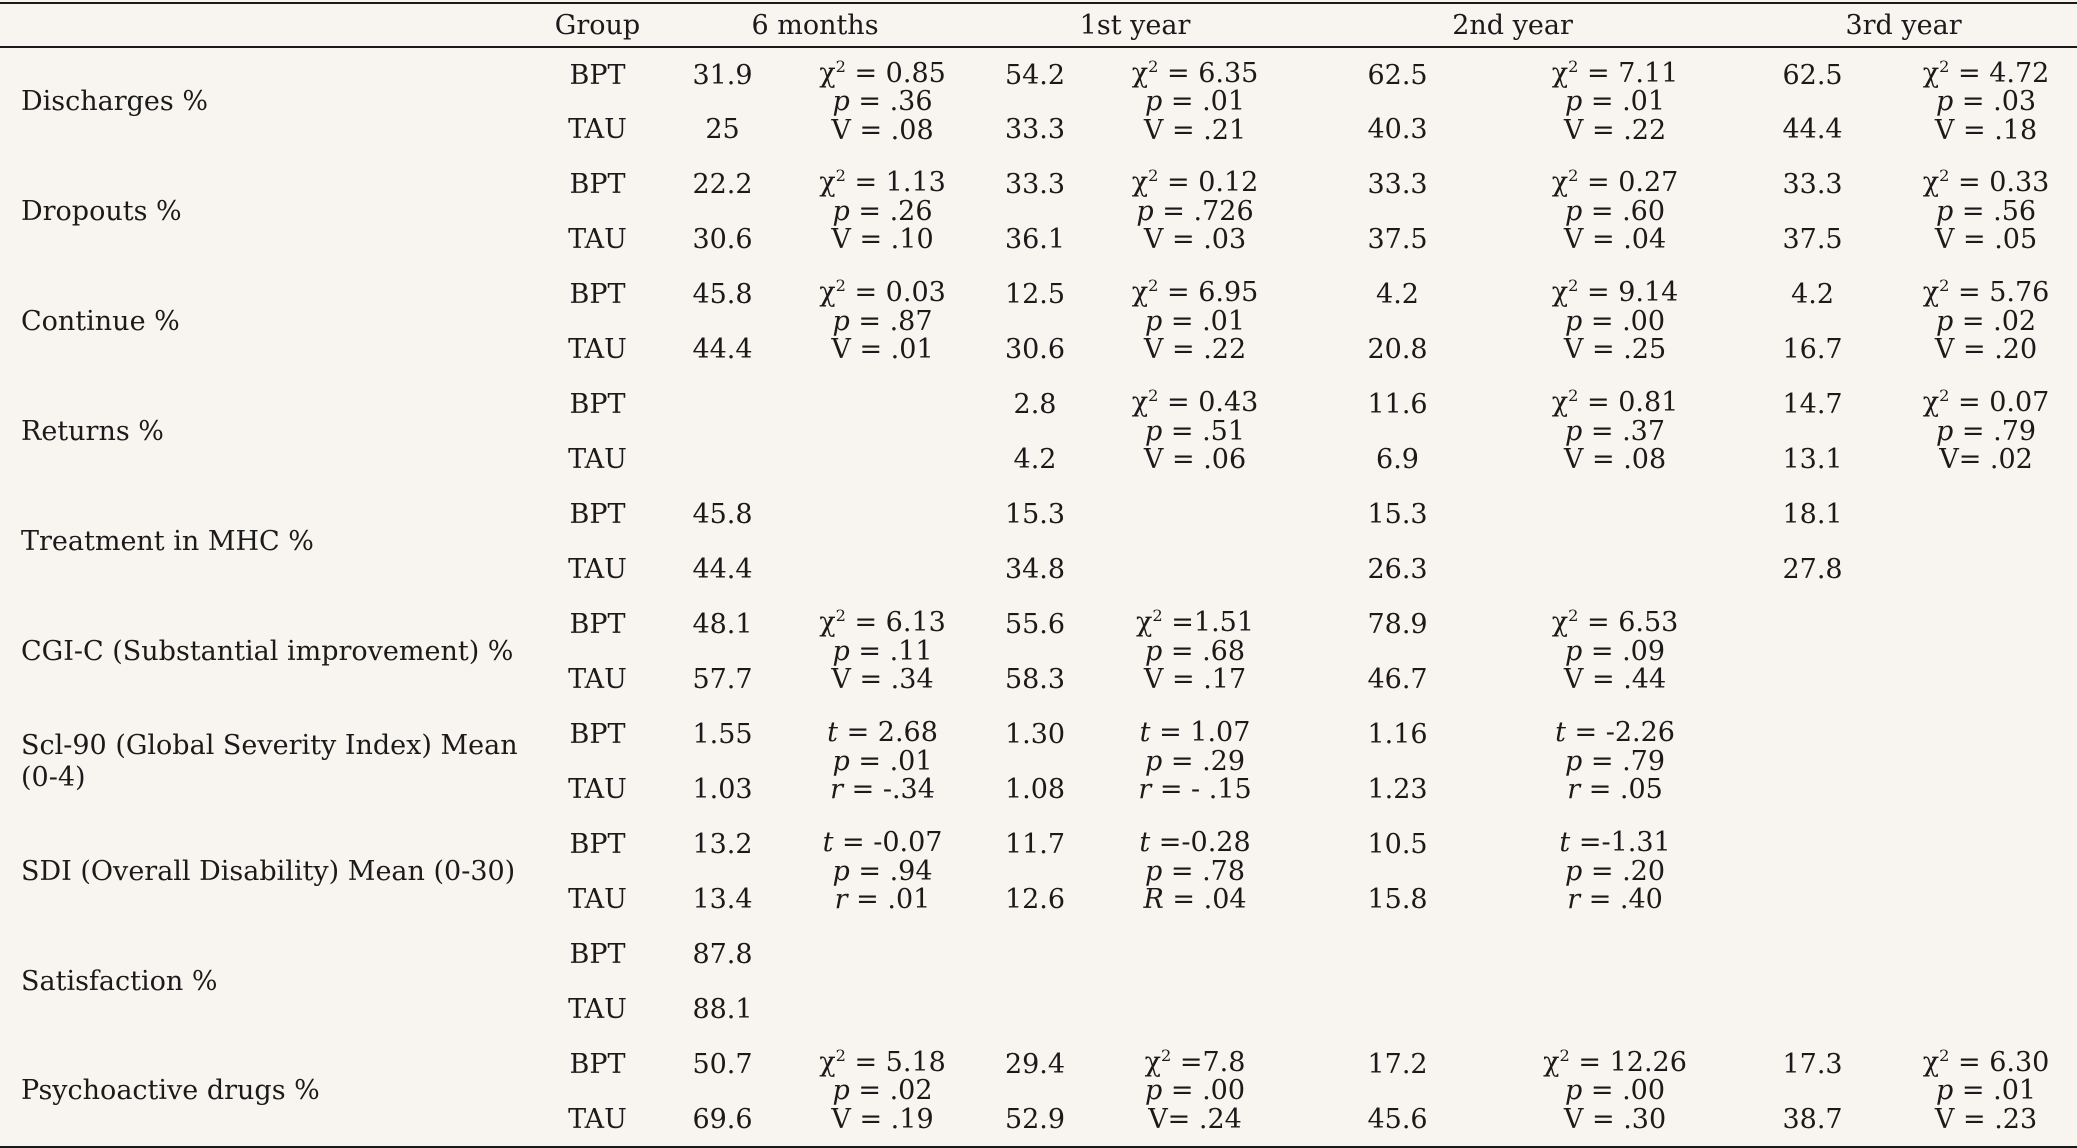 The width and height of the screenshot is (2077, 1148). I want to click on value-cell: 52.9, so click(1035, 1120).